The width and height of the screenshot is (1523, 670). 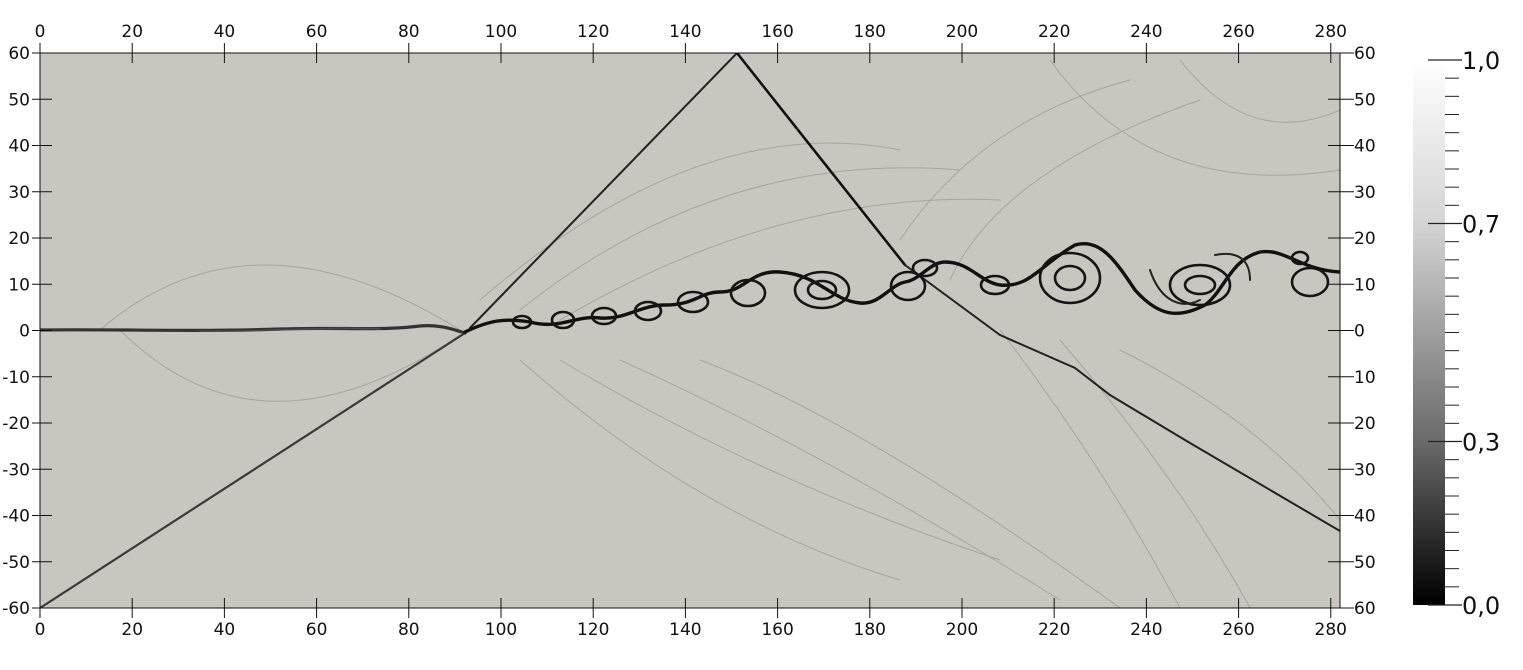 What do you see at coordinates (1352, 331) in the screenshot?
I see `y-axis-right: 60 50 40 30 20 10 0 10 20 30 40 50 60` at bounding box center [1352, 331].